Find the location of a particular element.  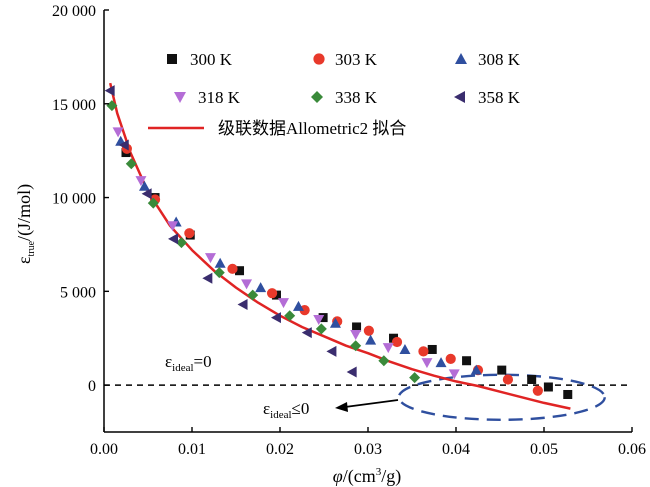

x-tick-label: 0.00 is located at coordinates (104, 449).